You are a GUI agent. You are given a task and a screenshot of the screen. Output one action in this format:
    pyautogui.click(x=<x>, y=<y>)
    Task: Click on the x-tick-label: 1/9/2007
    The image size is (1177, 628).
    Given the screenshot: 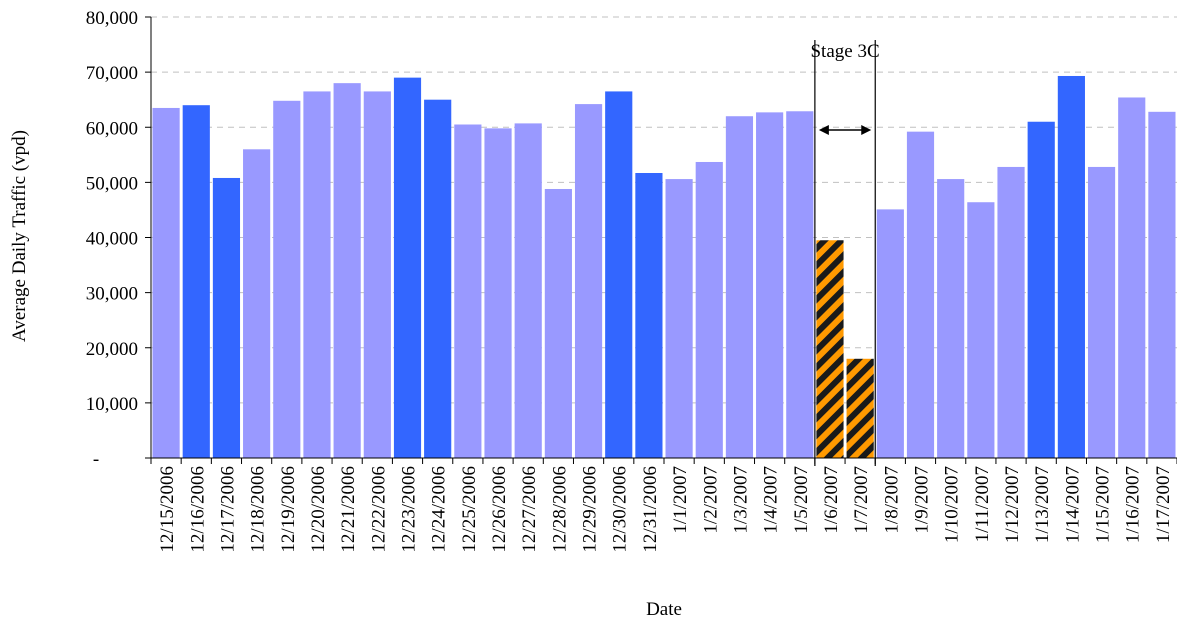 What is the action you would take?
    pyautogui.click(x=922, y=500)
    